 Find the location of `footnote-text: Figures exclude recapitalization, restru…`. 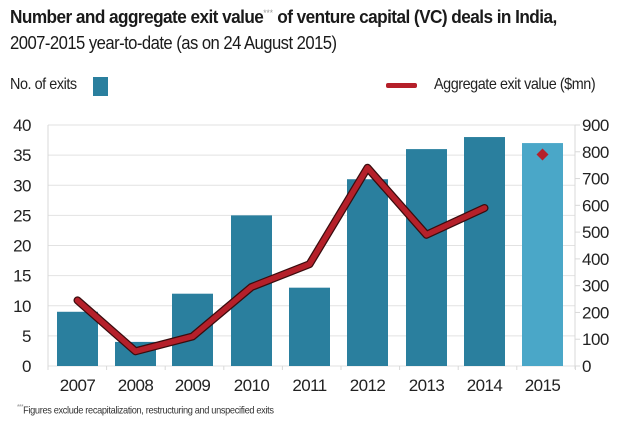

footnote-text: Figures exclude recapitalization, restru… is located at coordinates (148, 410).